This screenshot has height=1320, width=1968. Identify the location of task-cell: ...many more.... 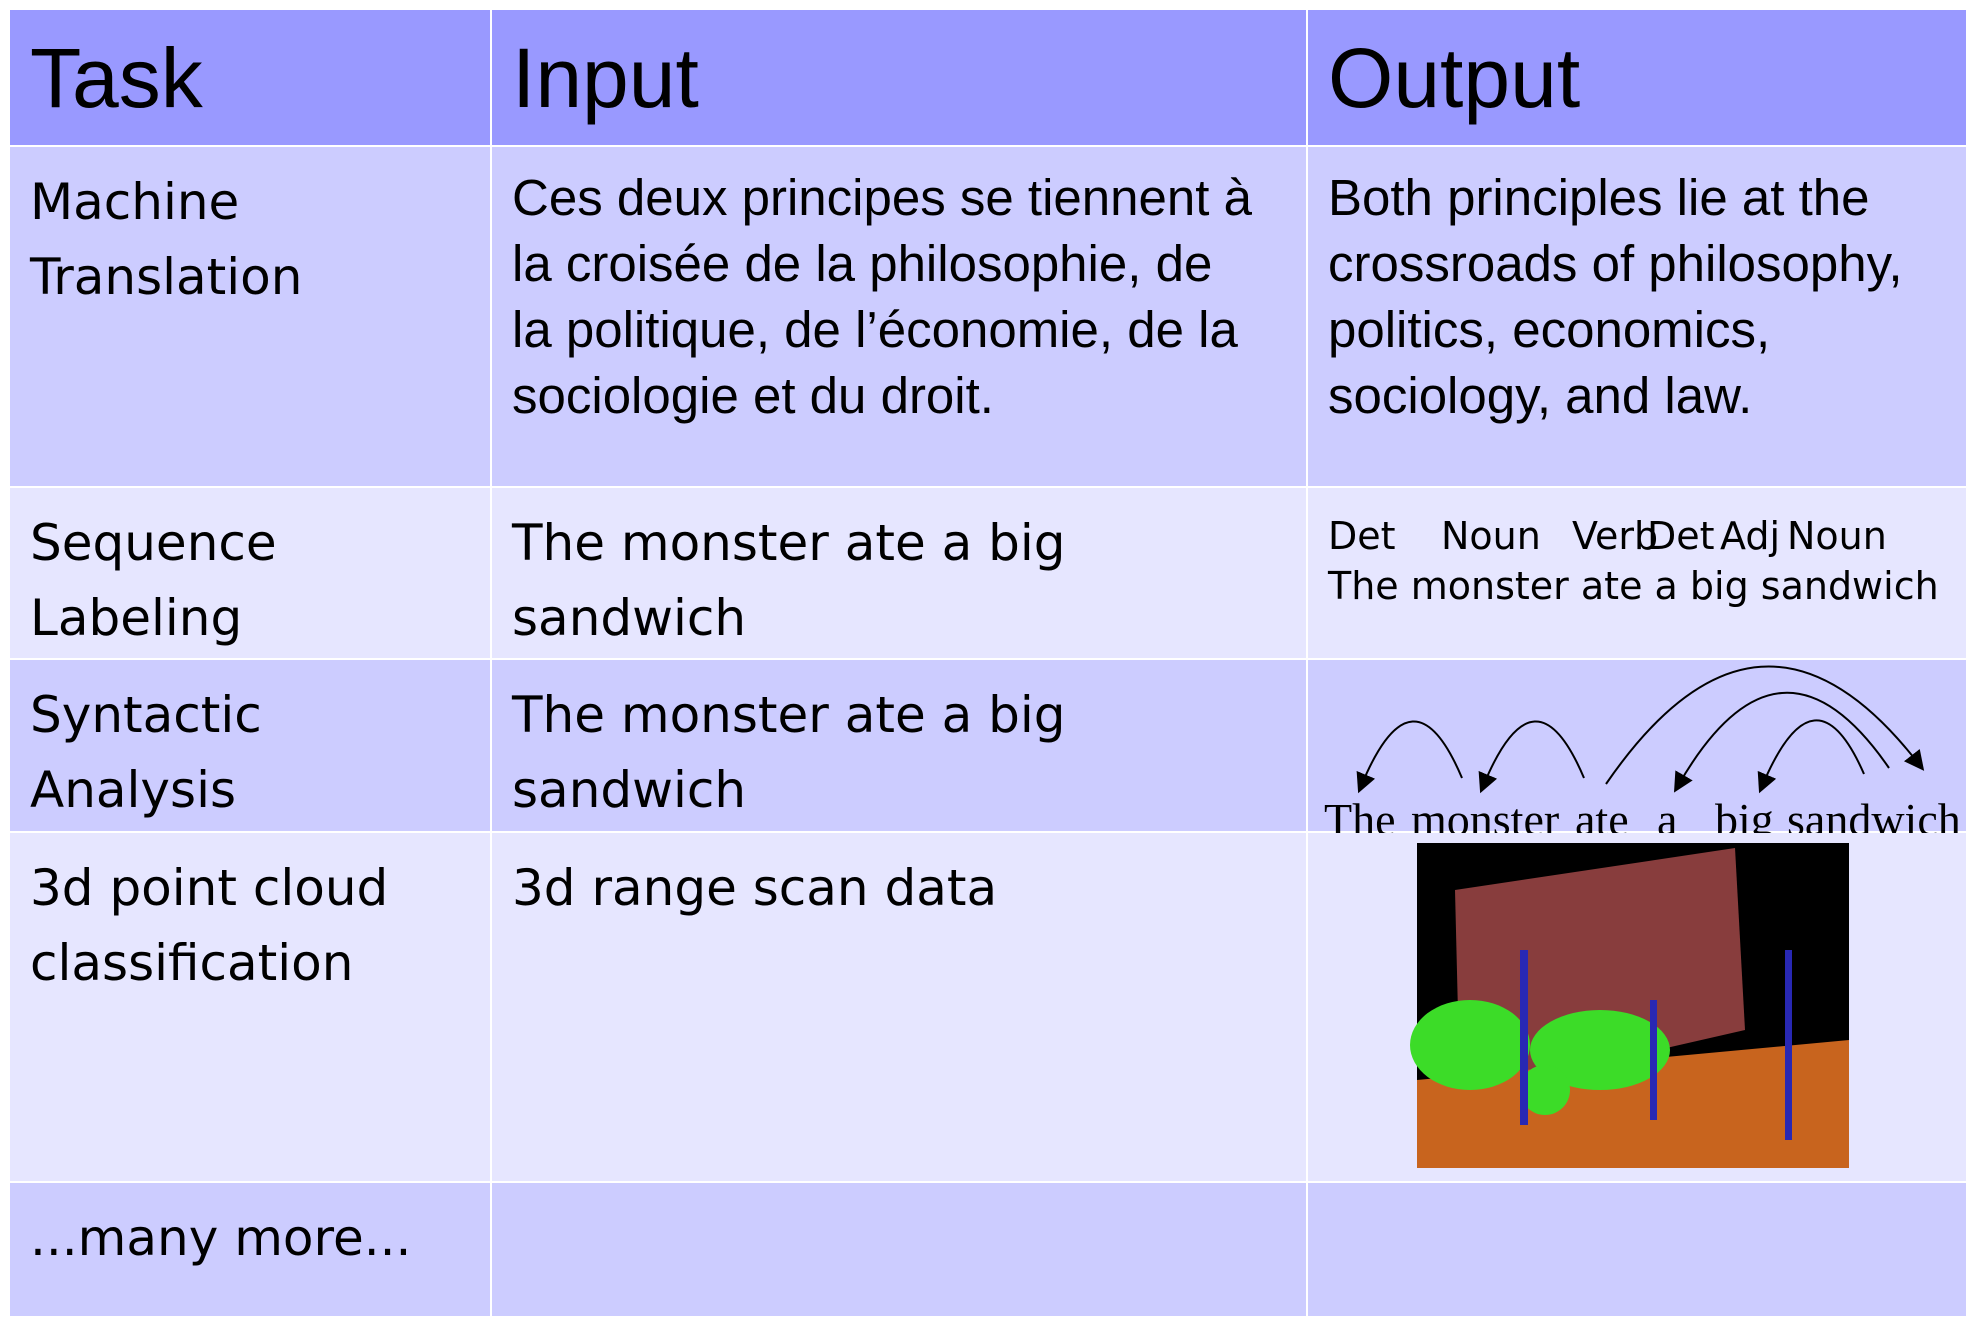
(251, 1250).